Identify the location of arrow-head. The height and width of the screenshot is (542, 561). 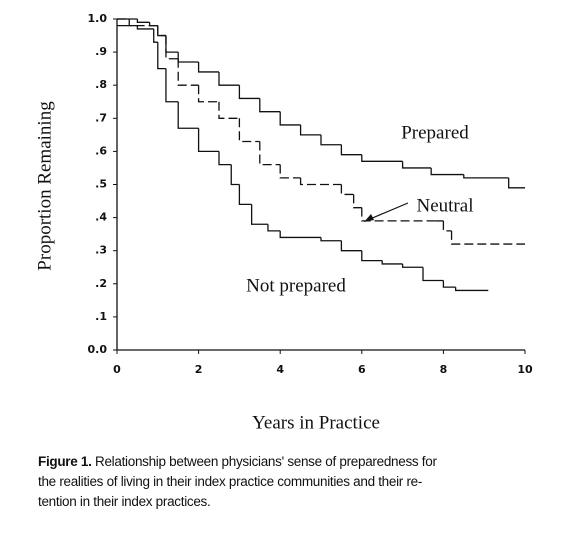
(369, 218).